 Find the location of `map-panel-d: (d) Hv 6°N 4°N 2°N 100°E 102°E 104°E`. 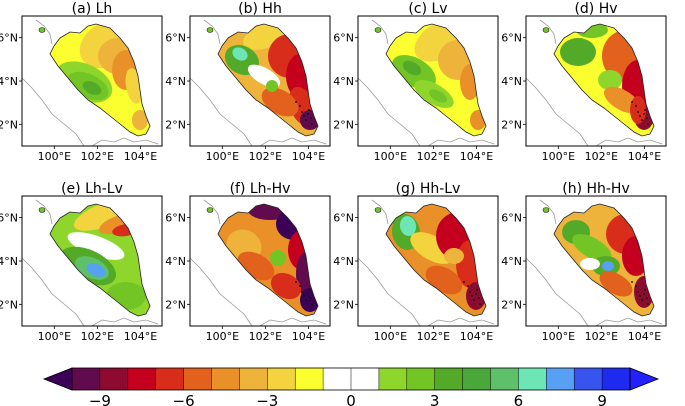

map-panel-d: (d) Hv 6°N 4°N 2°N 100°E 102°E 104°E is located at coordinates (584, 82).